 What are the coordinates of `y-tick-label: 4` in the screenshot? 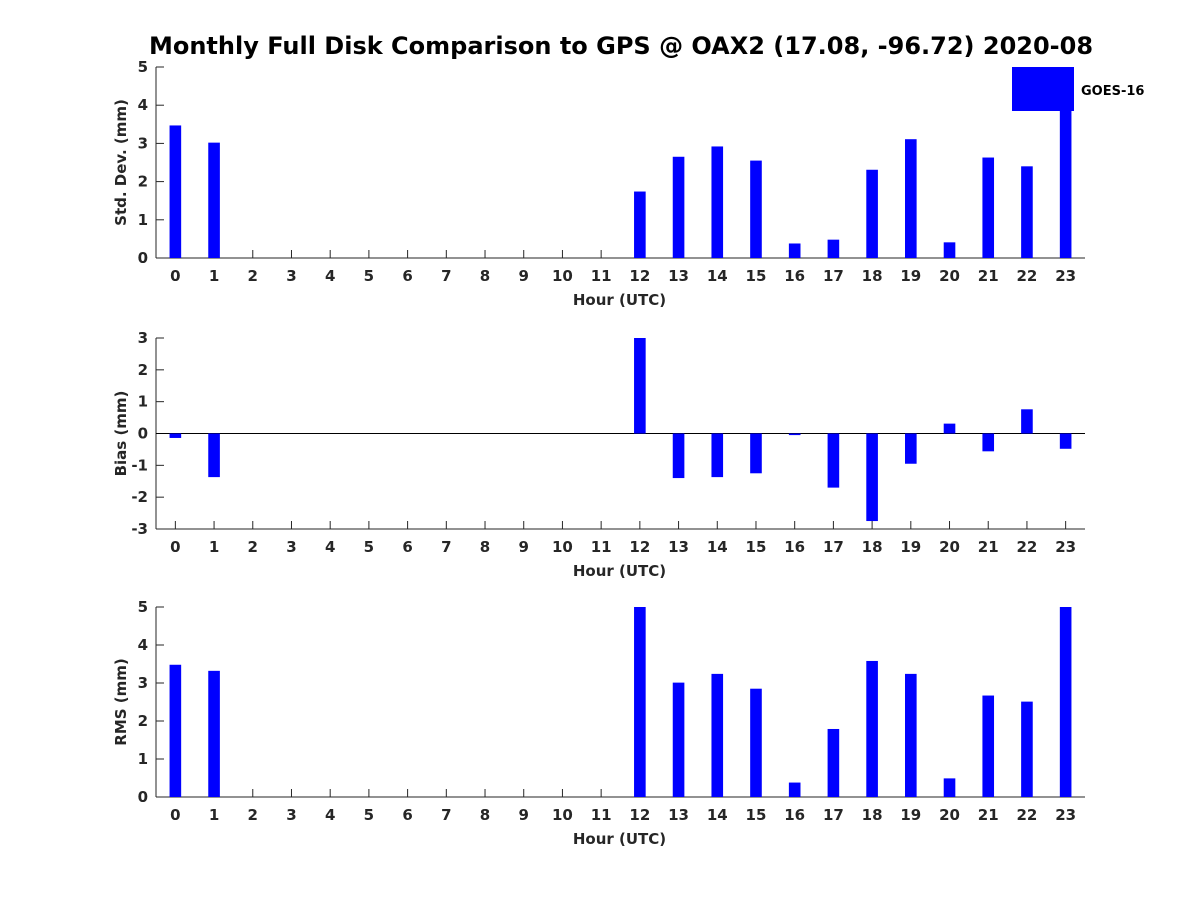 It's located at (143, 105).